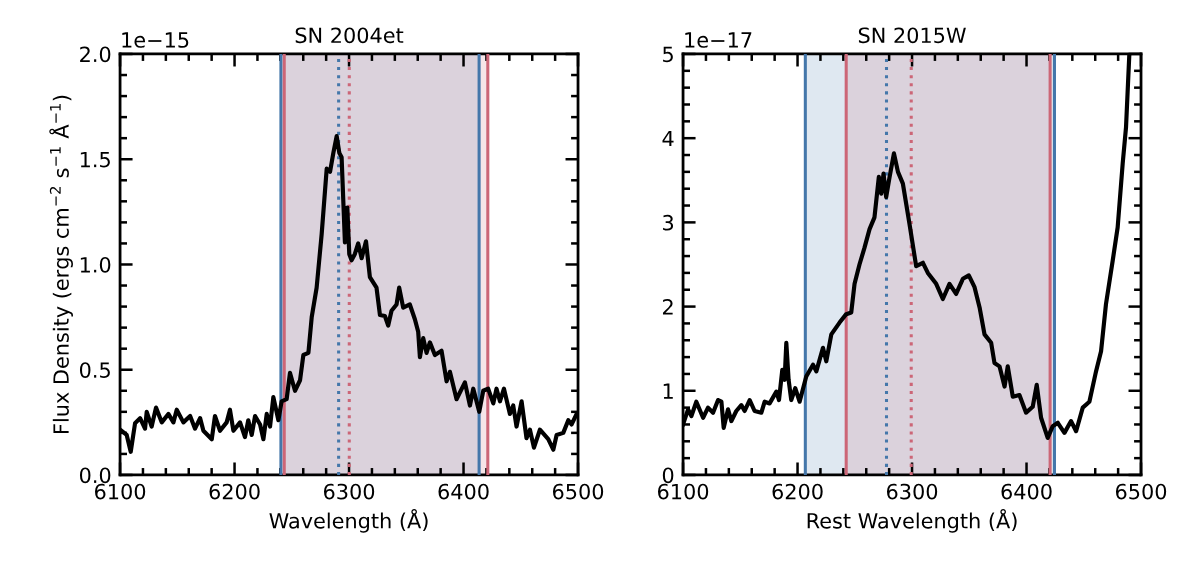 Image resolution: width=1184 pixels, height=570 pixels. Describe the element at coordinates (667, 307) in the screenshot. I see `y-tick-label: 2` at that location.